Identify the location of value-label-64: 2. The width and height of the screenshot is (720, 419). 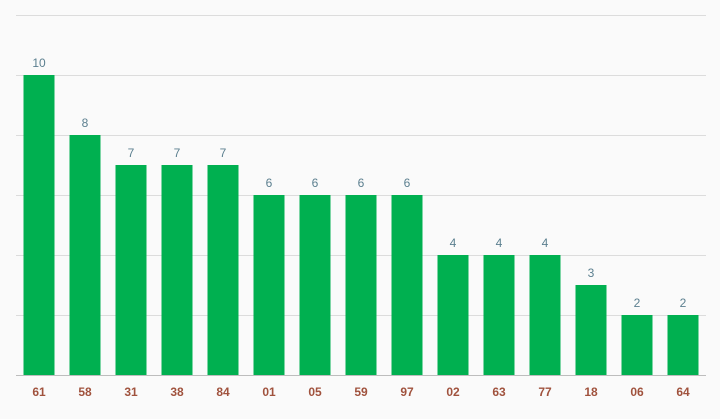
(683, 303).